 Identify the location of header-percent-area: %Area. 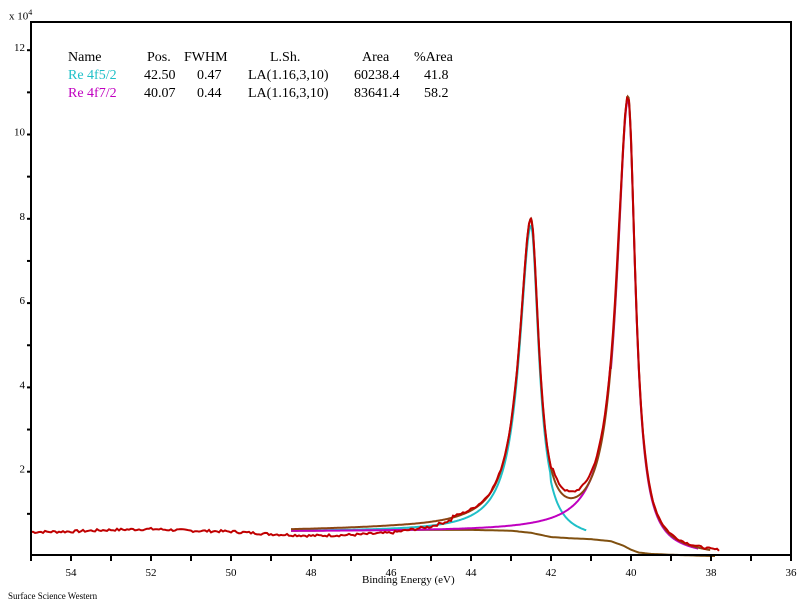
(433, 57).